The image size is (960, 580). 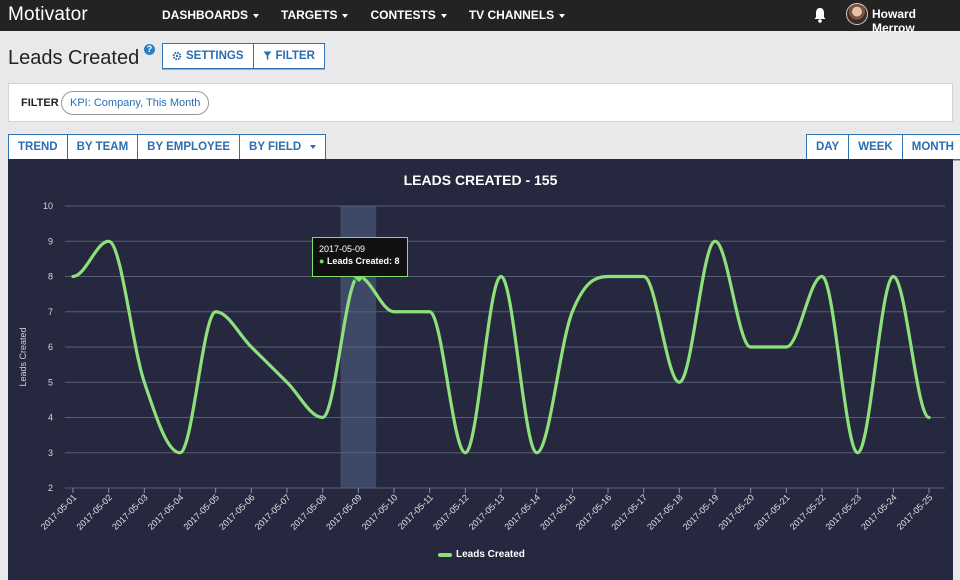 I want to click on filter-chip-kpi: KPI: Company, This Month, so click(x=135, y=103).